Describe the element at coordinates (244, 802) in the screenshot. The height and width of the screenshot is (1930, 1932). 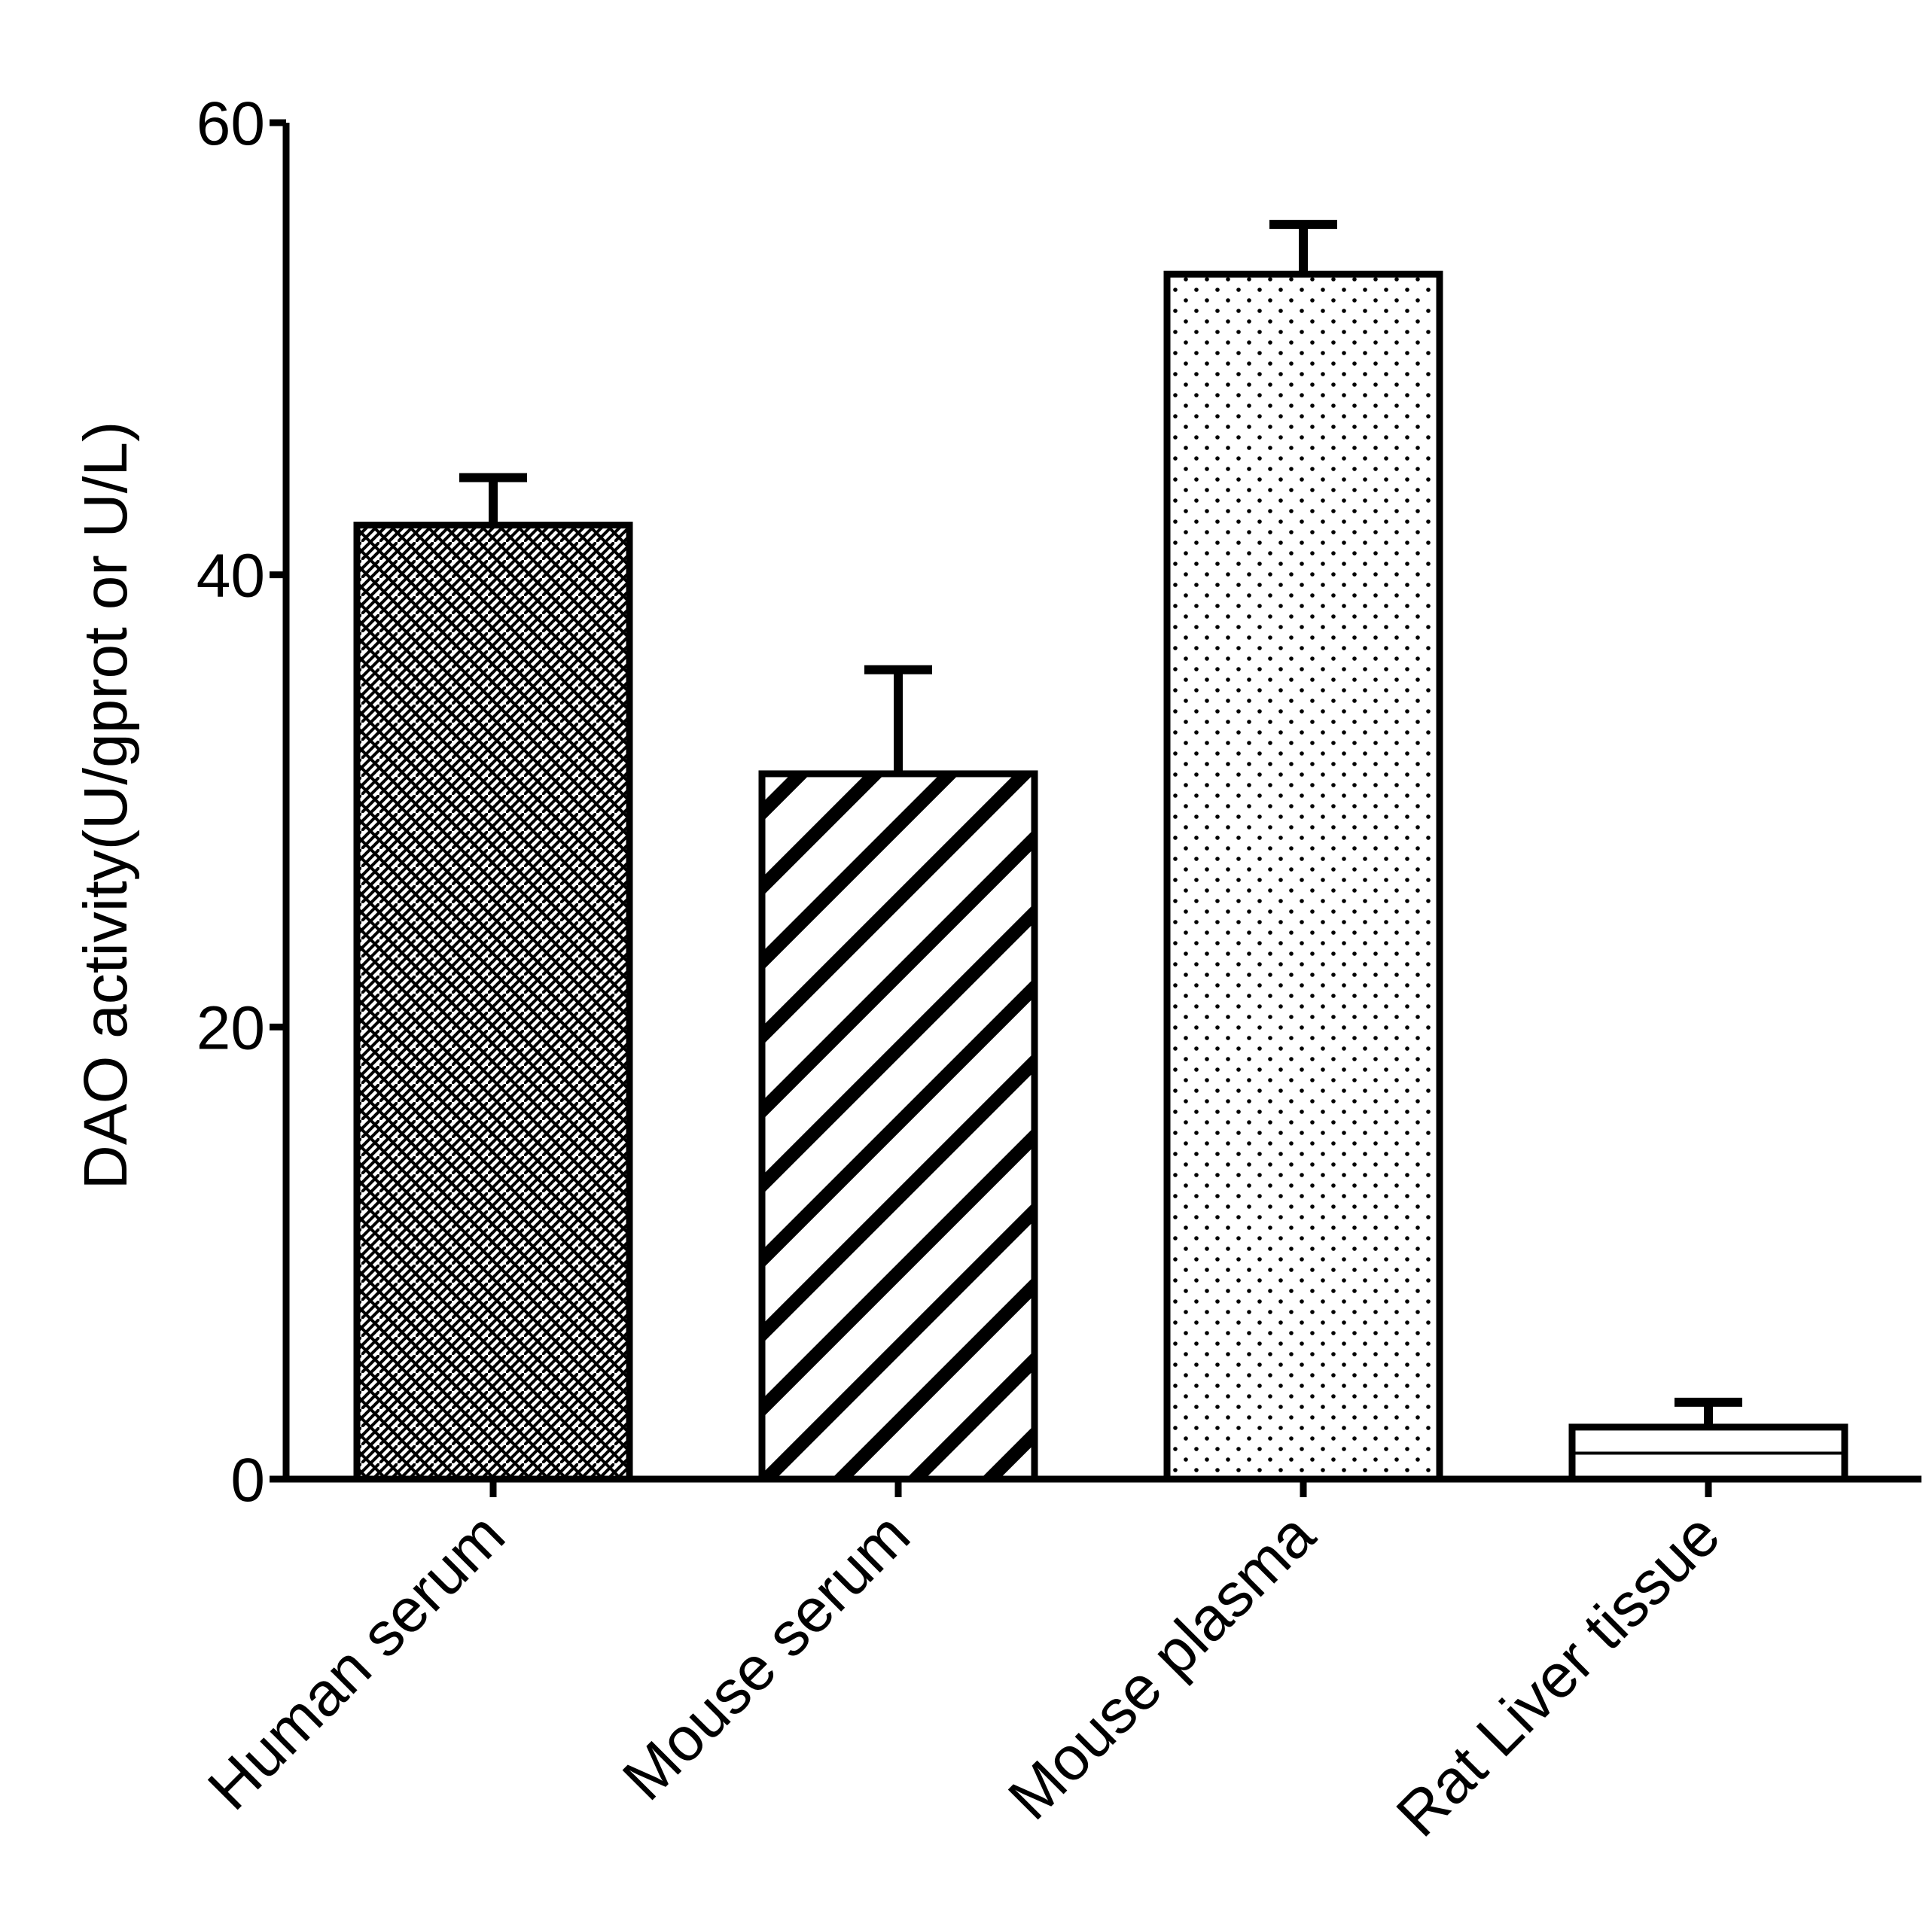
I see `y-axis: 0 20 40 60` at that location.